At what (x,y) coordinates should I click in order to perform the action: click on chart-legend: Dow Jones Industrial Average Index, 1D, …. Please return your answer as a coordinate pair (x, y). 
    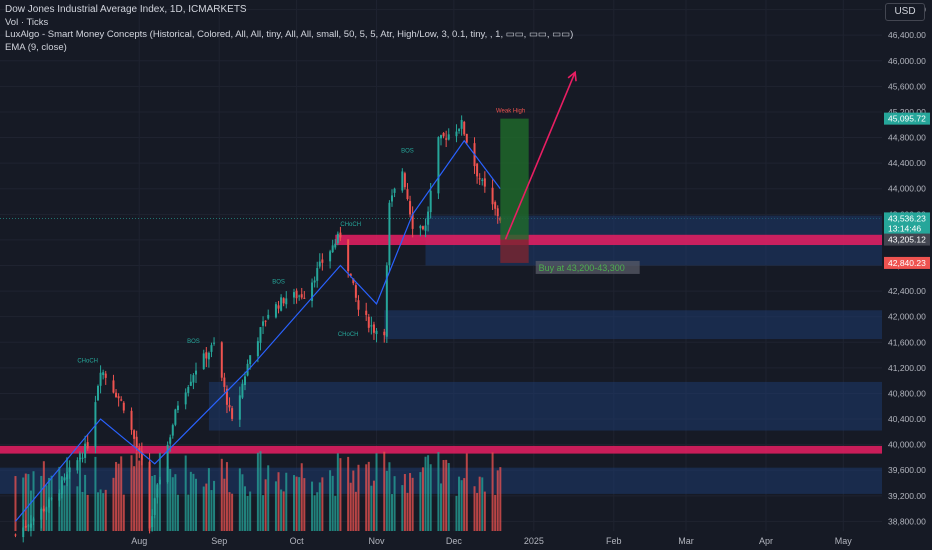
    Looking at the image, I should click on (289, 29).